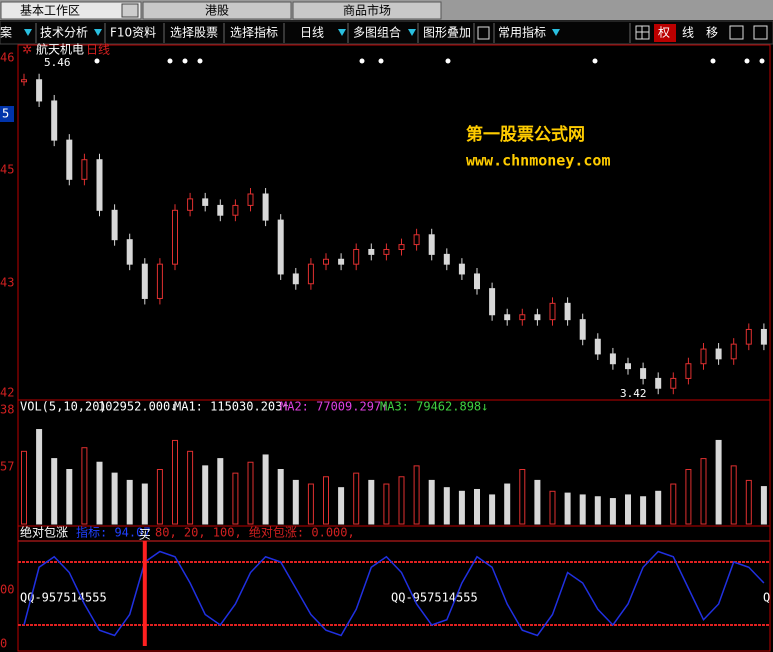 The image size is (773, 652). What do you see at coordinates (63, 598) in the screenshot?
I see `watermark-text: QQ-957514555` at bounding box center [63, 598].